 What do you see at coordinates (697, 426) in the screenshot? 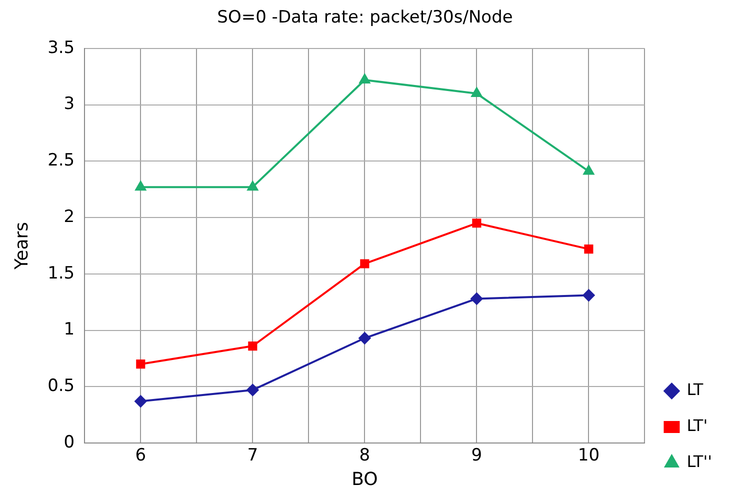
I see `legend-label: LT'` at bounding box center [697, 426].